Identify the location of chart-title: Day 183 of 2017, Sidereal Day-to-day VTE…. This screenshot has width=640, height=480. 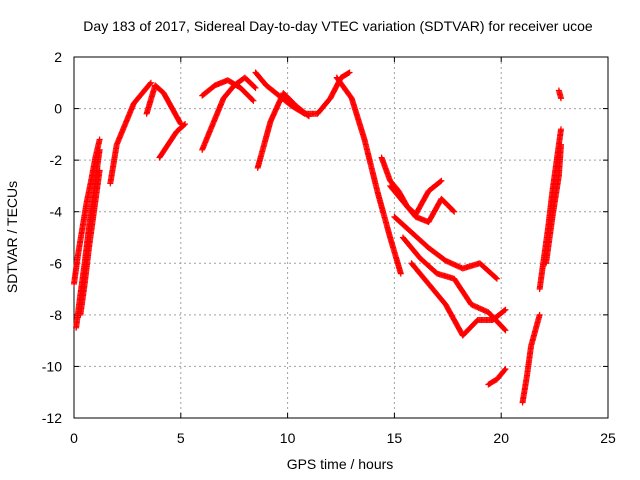
(338, 26).